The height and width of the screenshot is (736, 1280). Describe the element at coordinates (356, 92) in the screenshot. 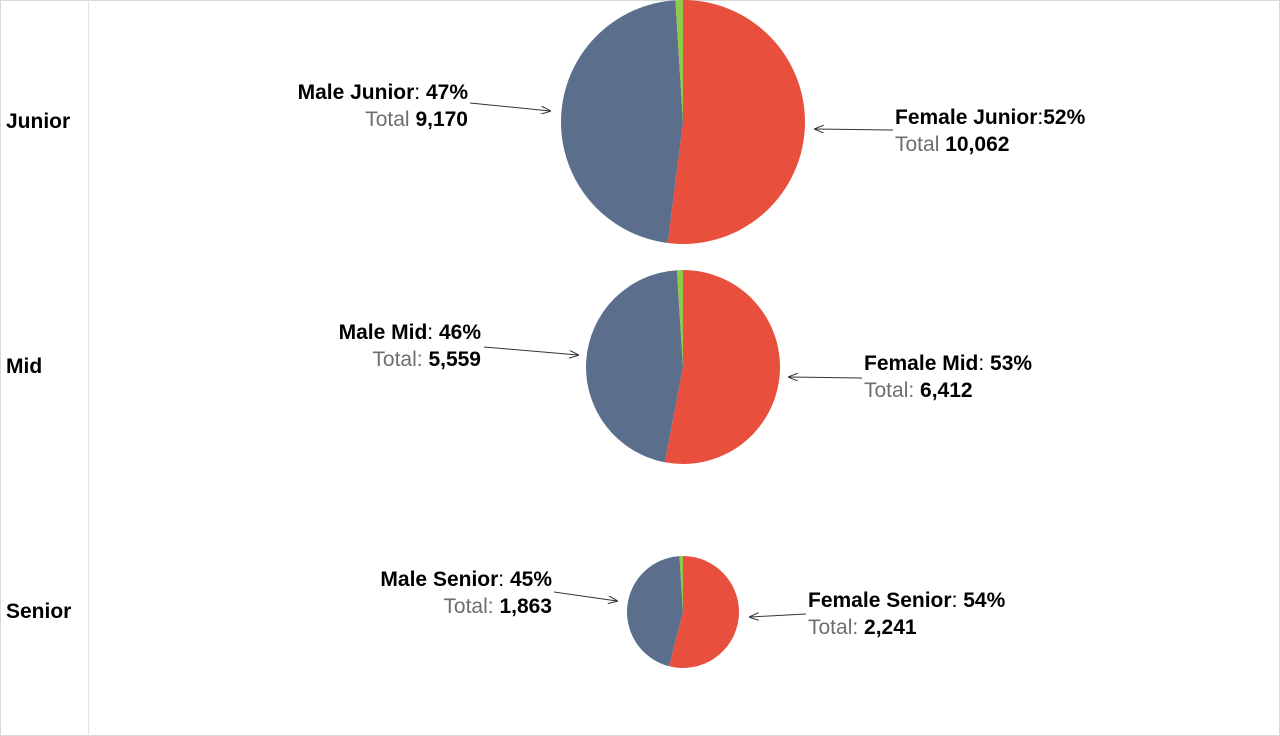

I see `label-male-junior-name: Male Junior` at that location.